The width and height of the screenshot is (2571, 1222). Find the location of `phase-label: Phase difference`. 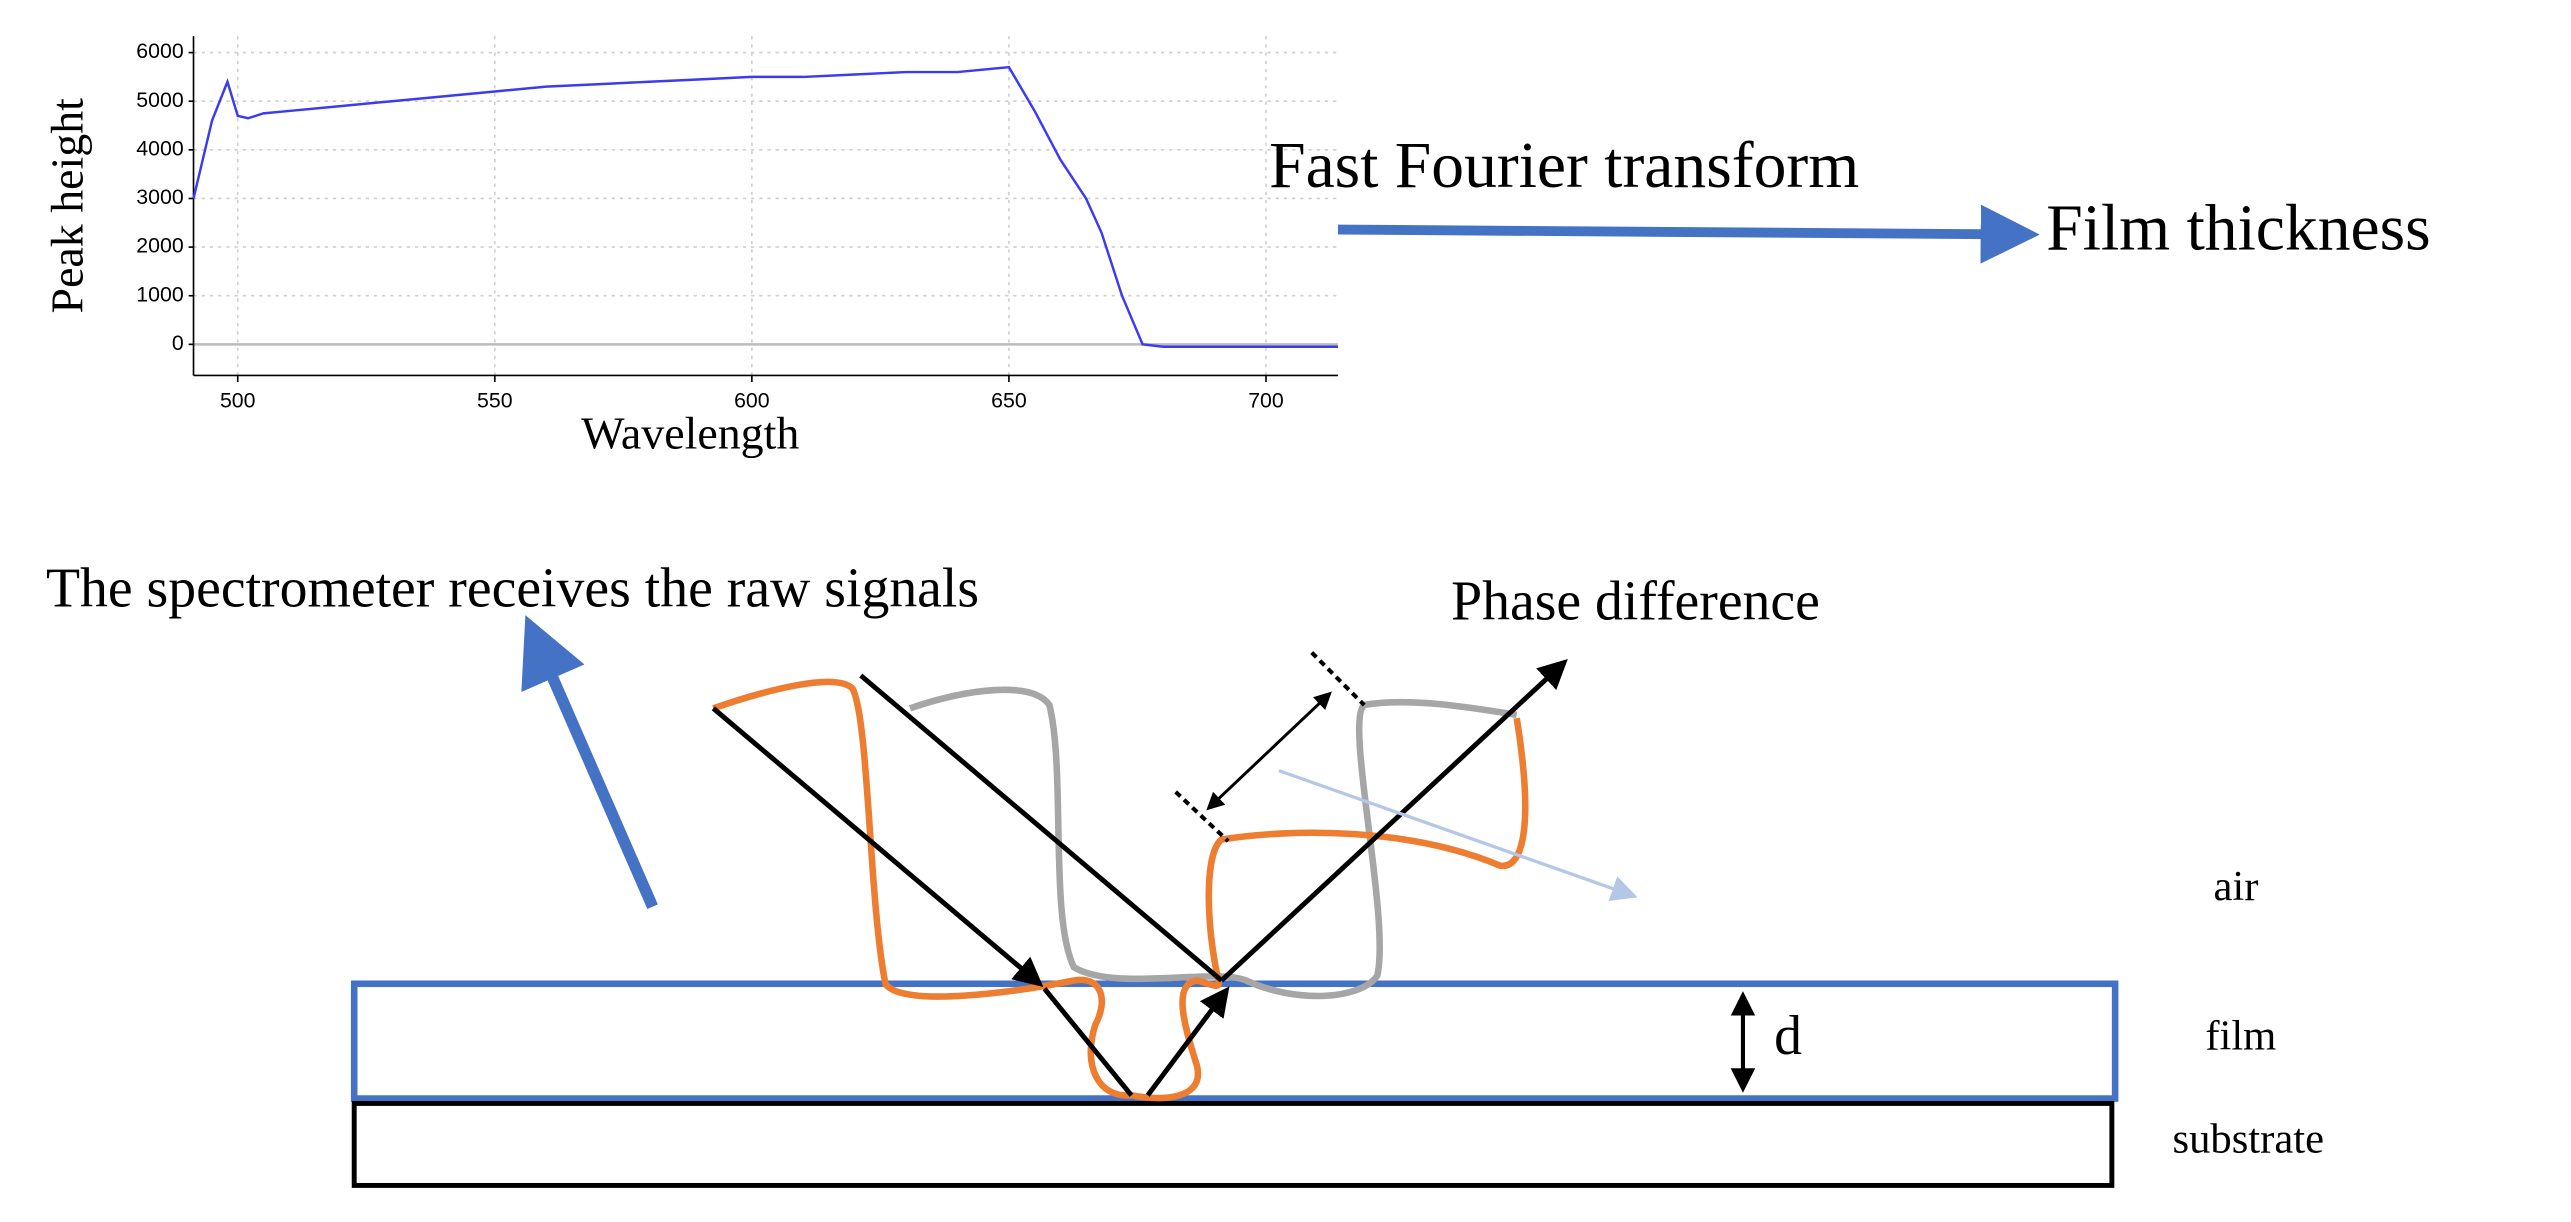

phase-label: Phase difference is located at coordinates (1635, 601).